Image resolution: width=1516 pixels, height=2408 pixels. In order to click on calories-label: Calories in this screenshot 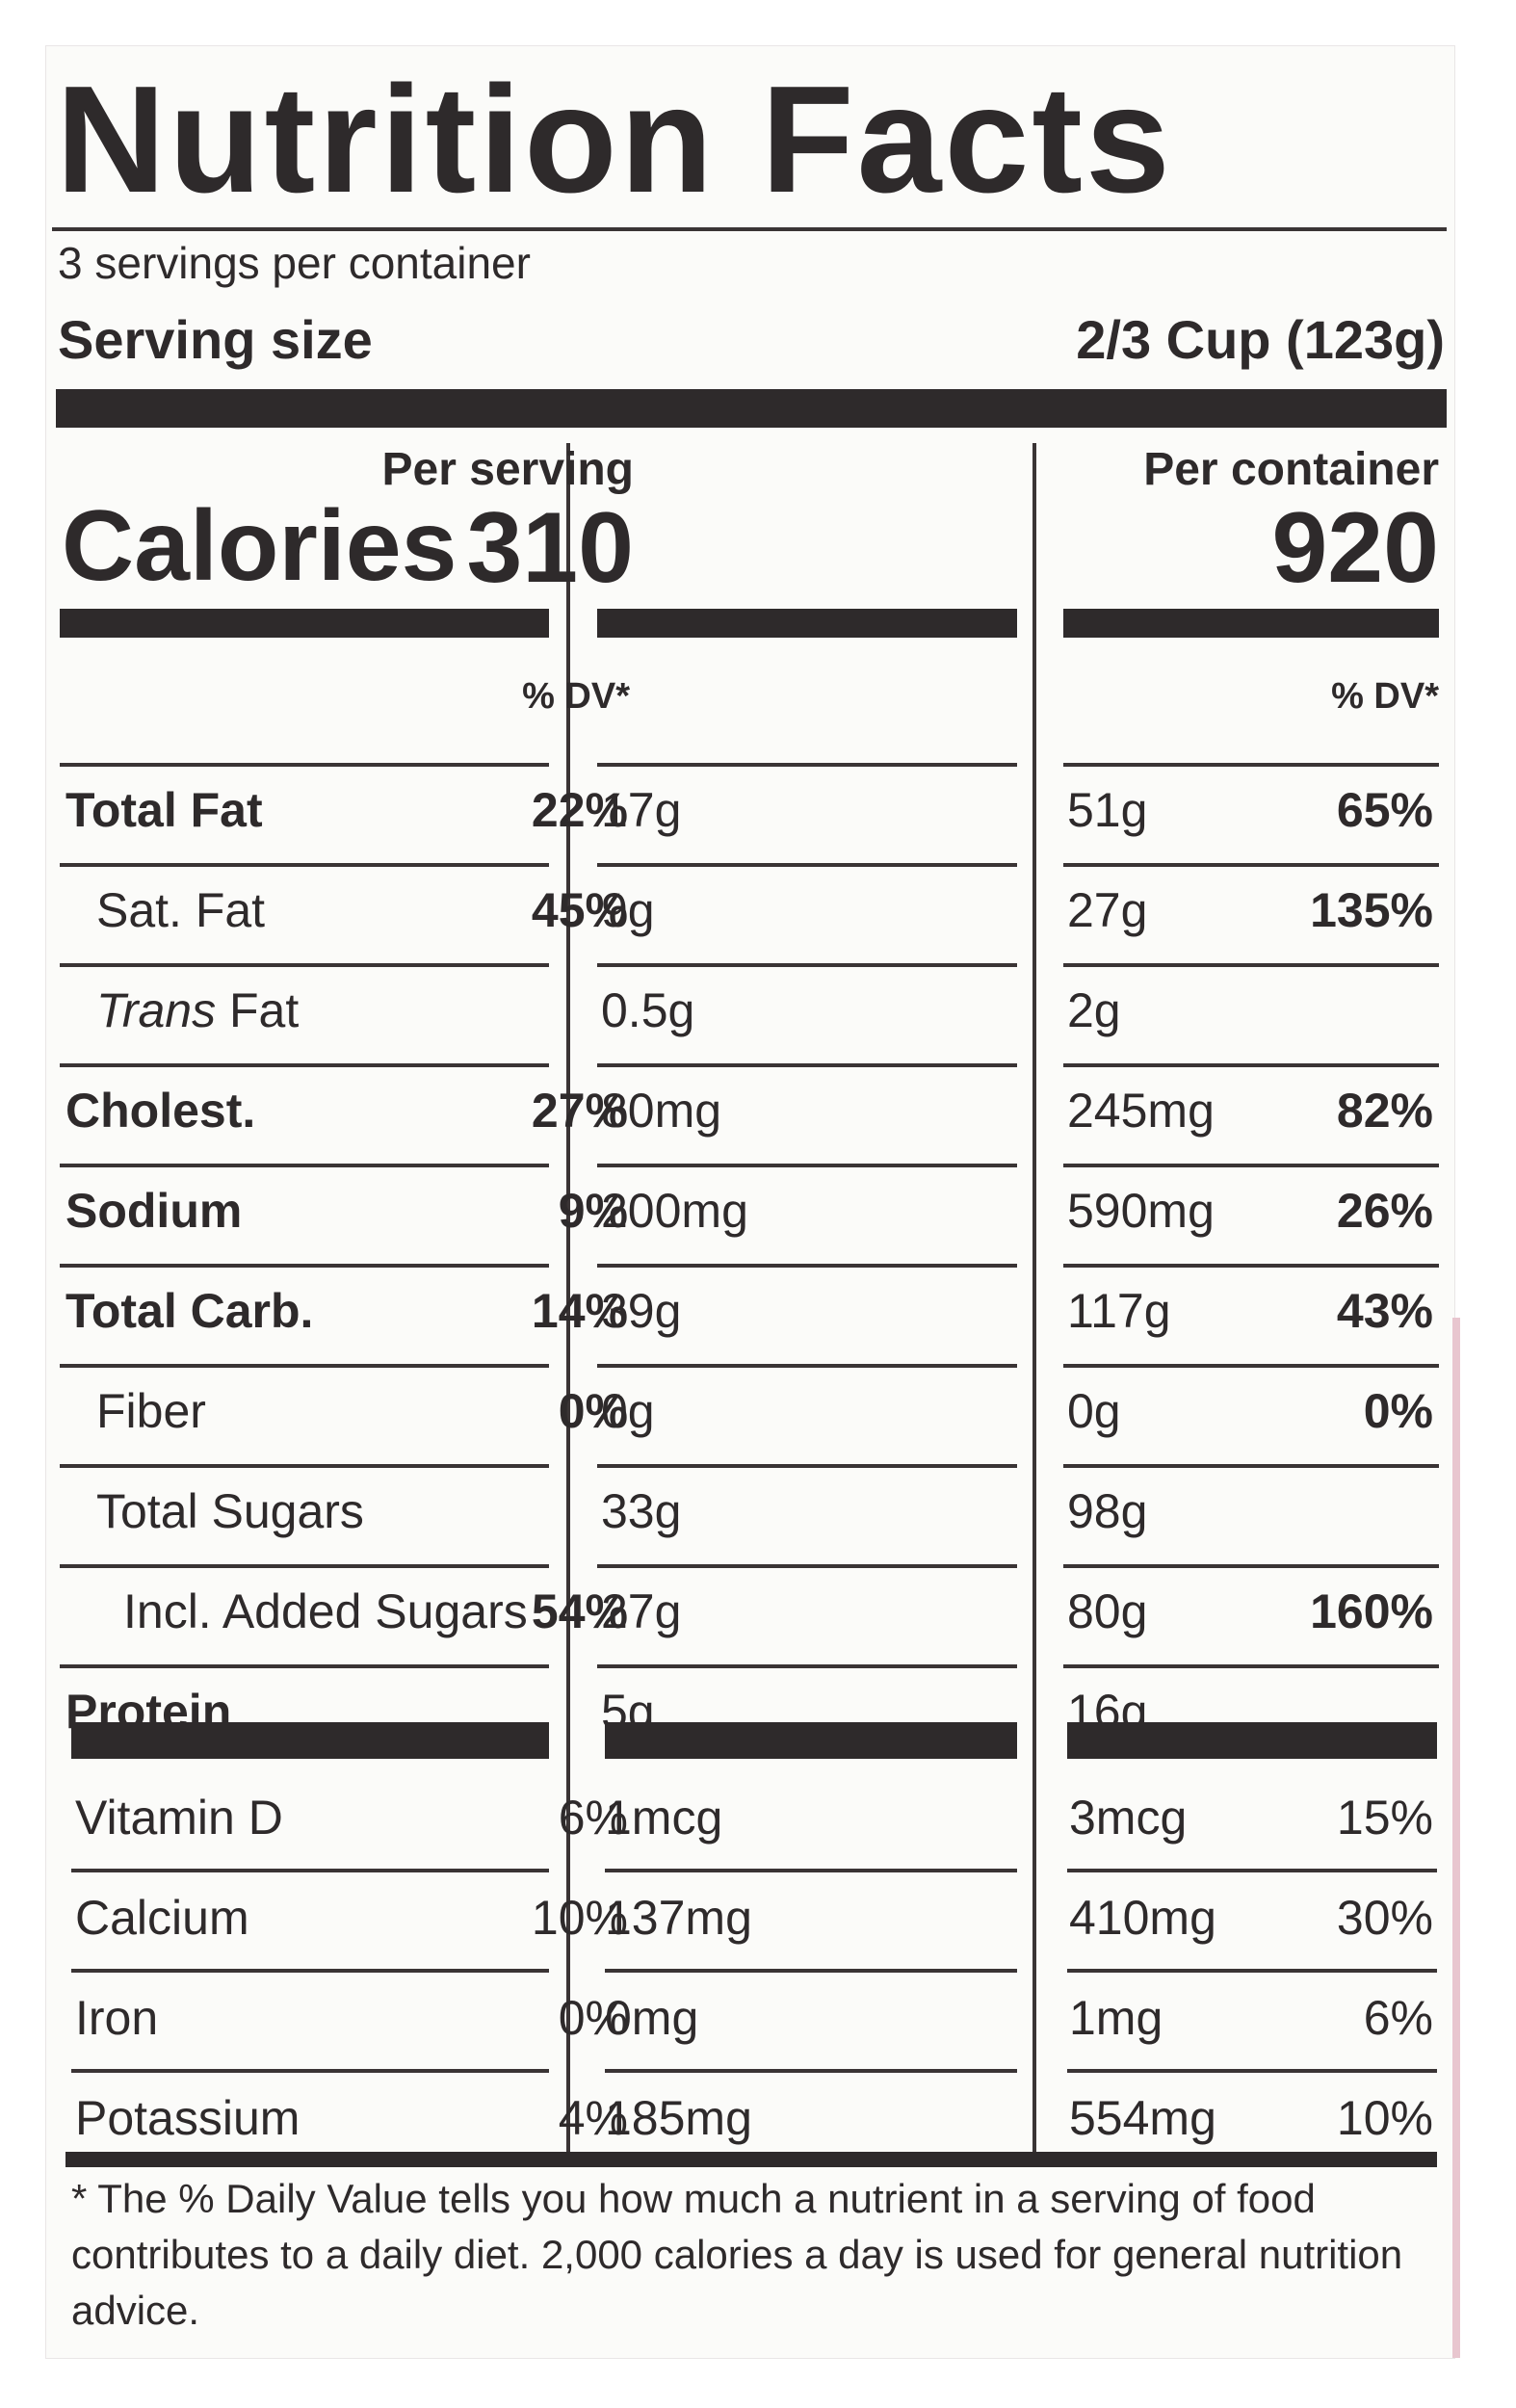, I will do `click(259, 546)`.